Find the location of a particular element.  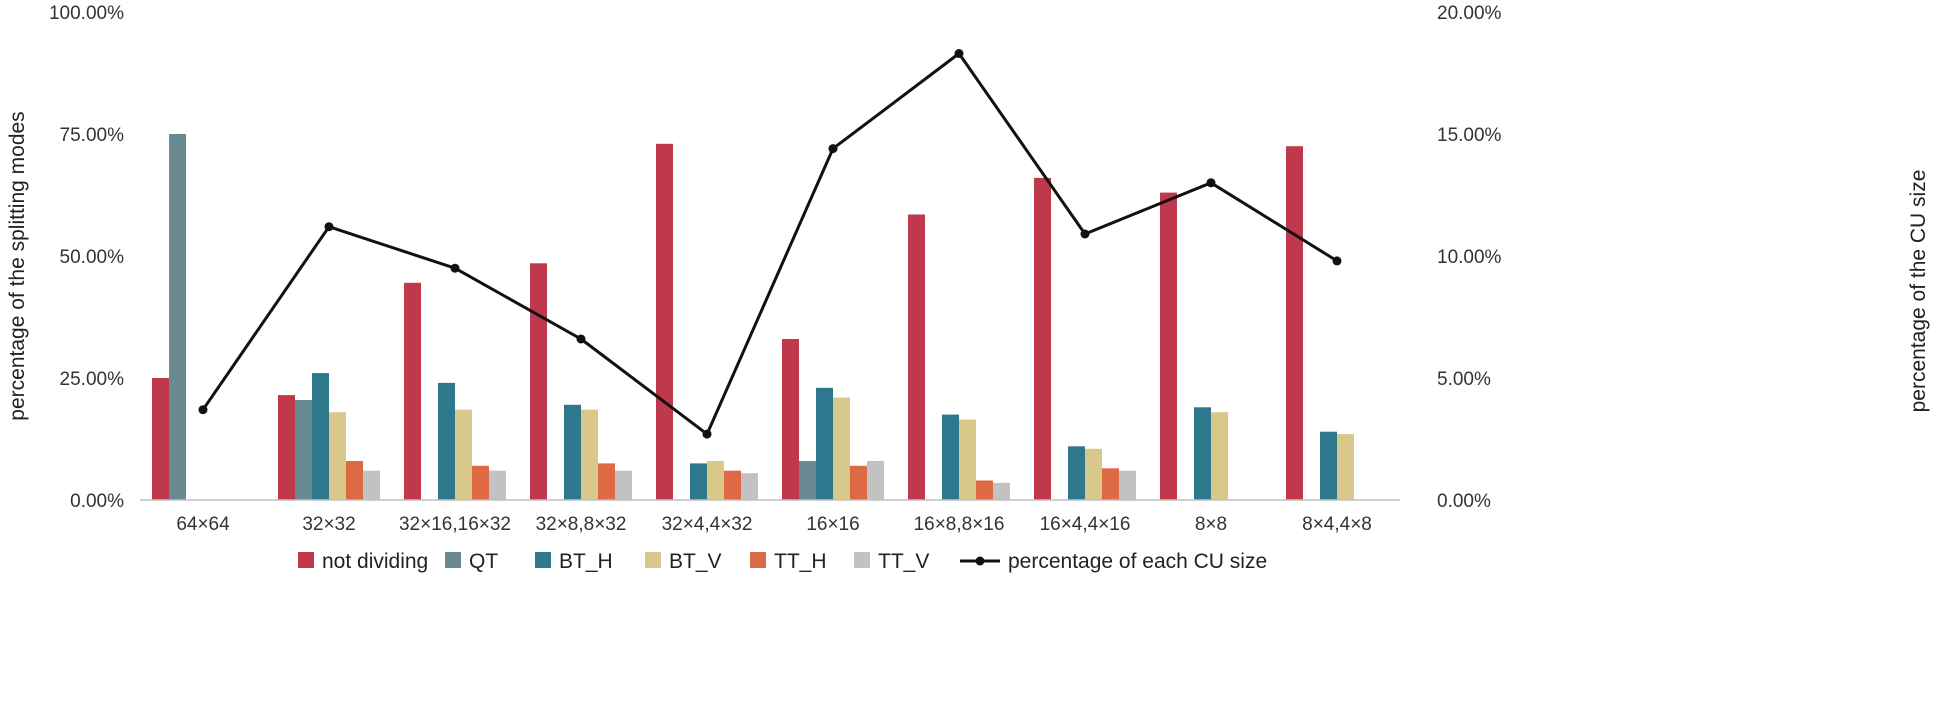

y2-tick-label: 0.00% is located at coordinates (1464, 501).